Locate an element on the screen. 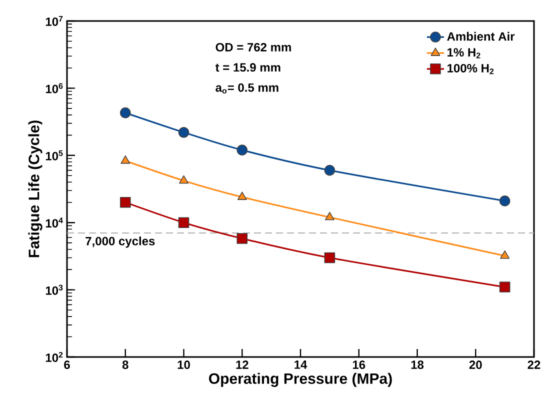 The image size is (544, 408). annotation: t = 15.9 mm is located at coordinates (247, 67).